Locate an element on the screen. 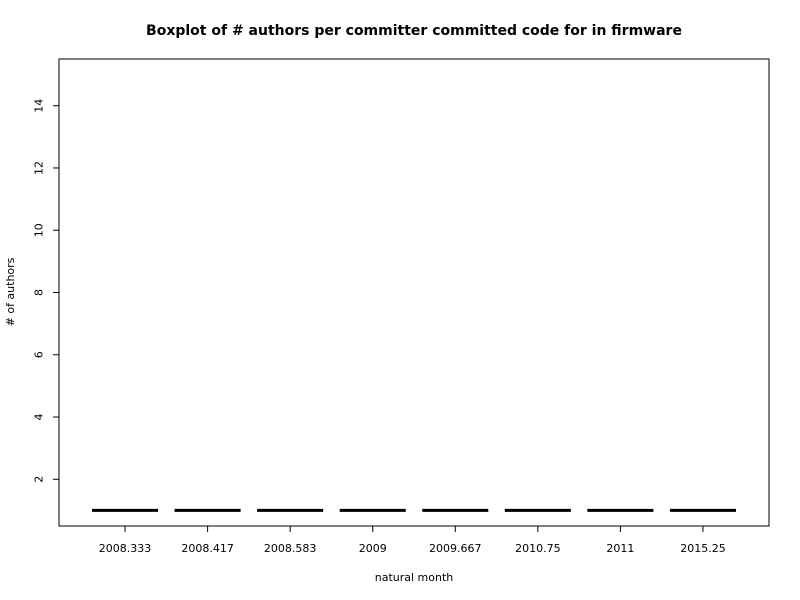  x-tick-label: 2015.25 is located at coordinates (703, 548).